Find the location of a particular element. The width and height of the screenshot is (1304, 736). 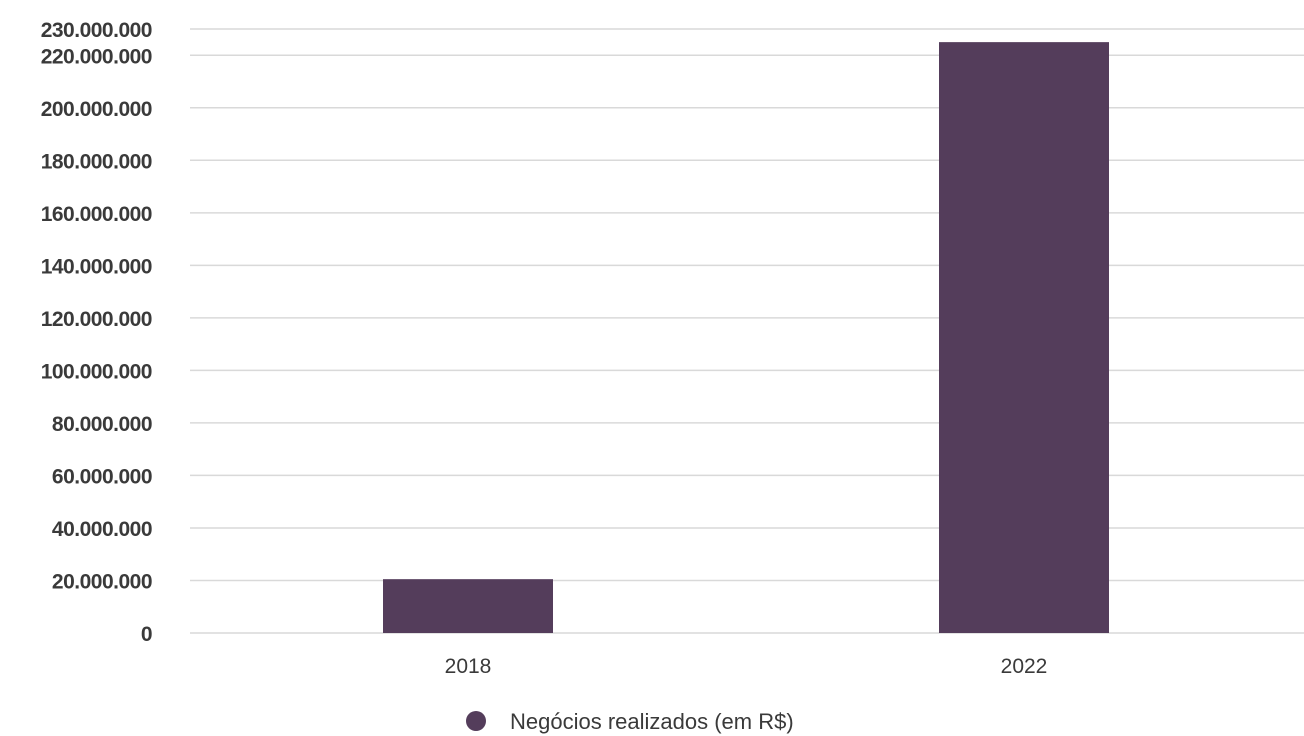

y-tick-label: 230.000.000 is located at coordinates (96, 30).